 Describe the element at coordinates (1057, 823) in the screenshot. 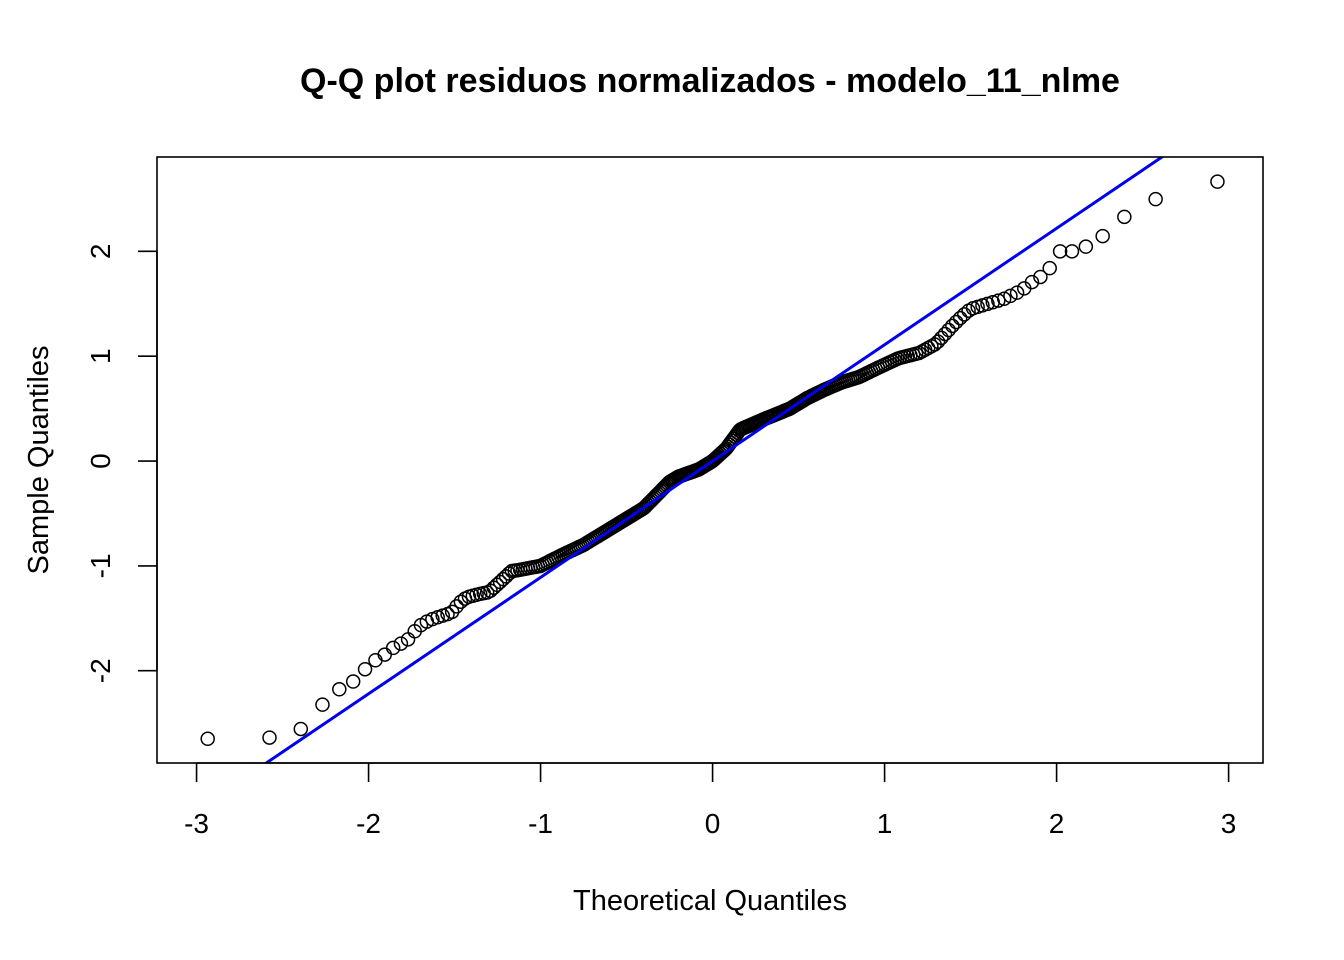

I see `x-tick-label: 2` at that location.